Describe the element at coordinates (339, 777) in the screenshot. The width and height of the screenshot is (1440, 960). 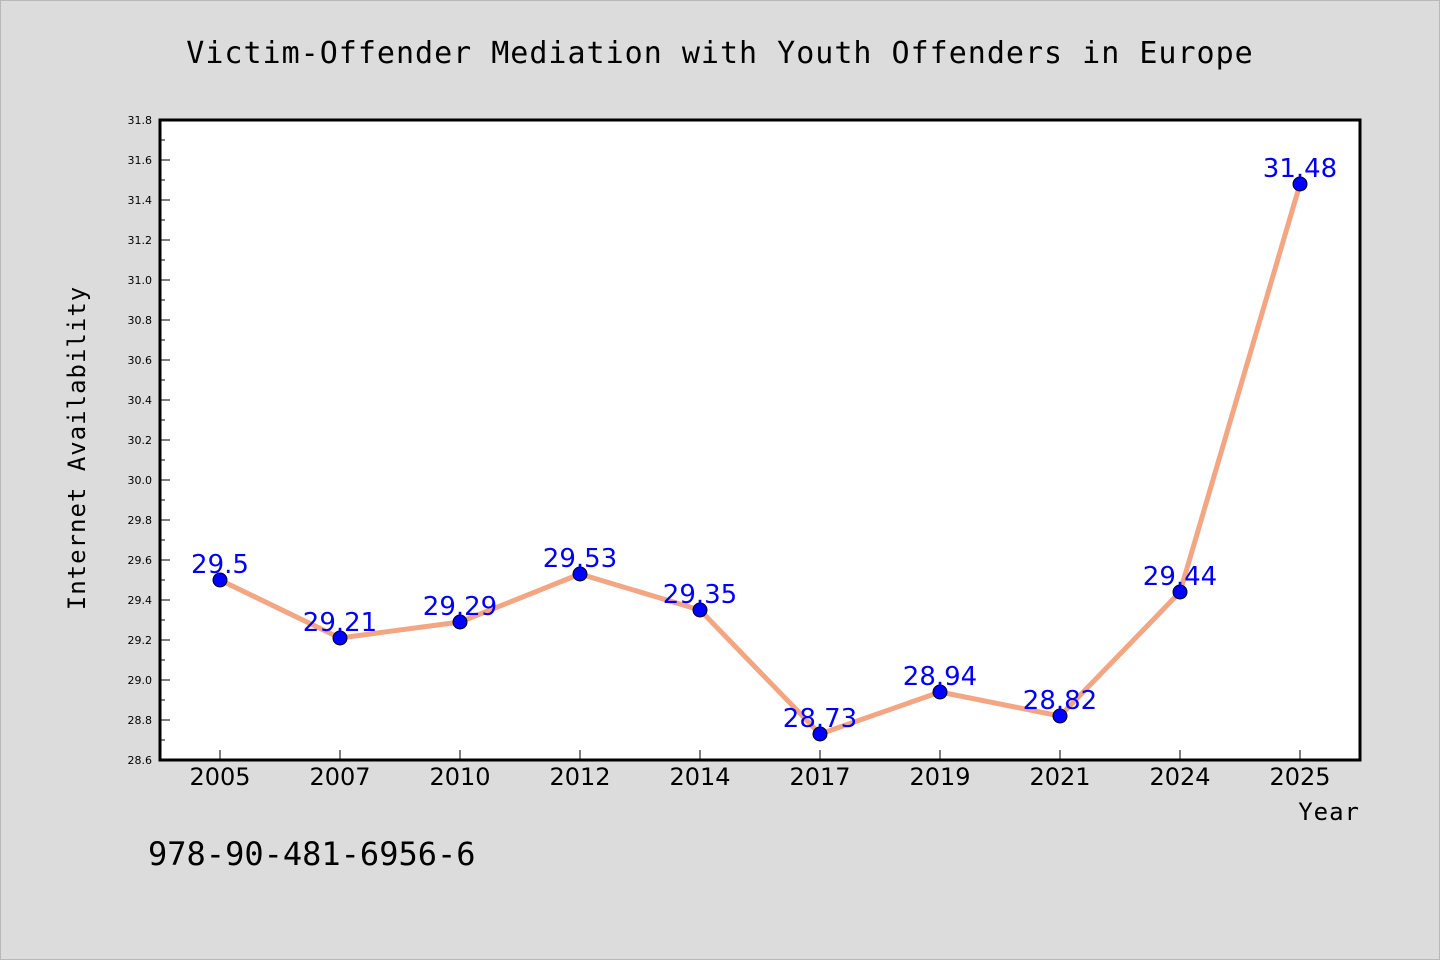
I see `x-tick-label: 2007` at that location.